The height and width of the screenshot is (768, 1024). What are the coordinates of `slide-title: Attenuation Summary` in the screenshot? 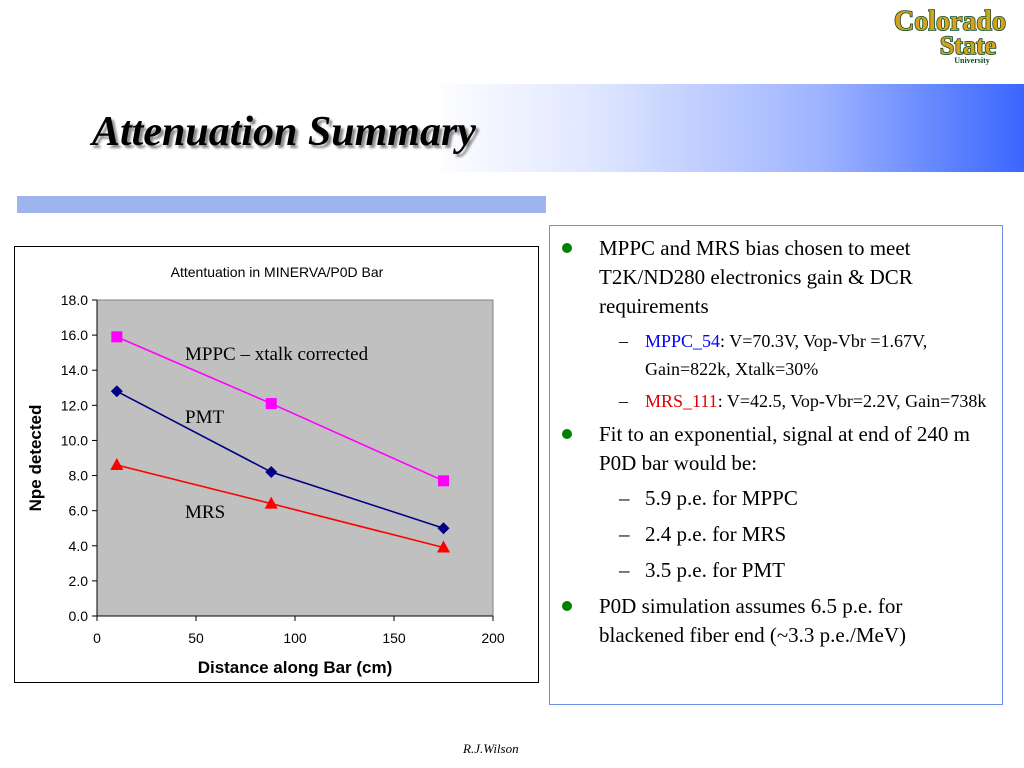 It's located at (284, 132).